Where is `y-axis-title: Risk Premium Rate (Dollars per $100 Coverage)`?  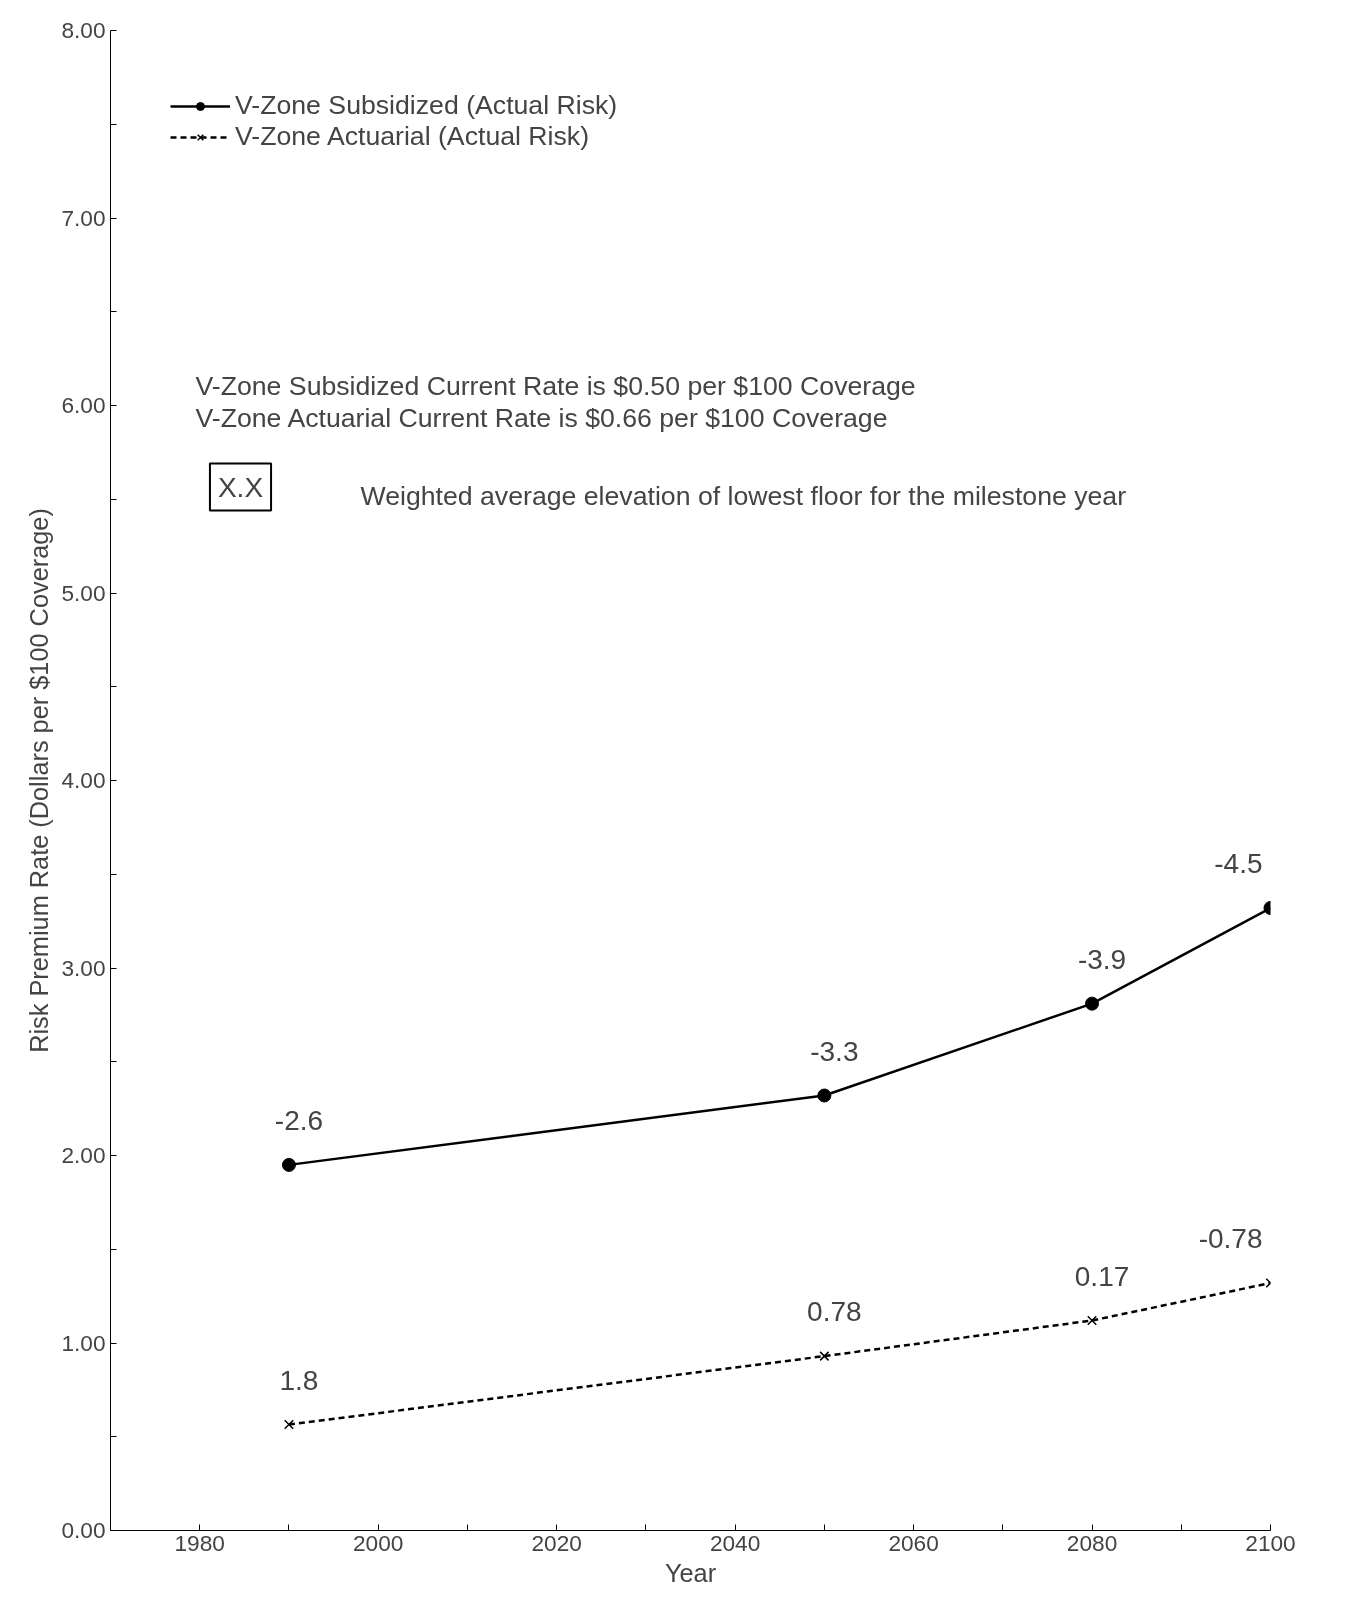
y-axis-title: Risk Premium Rate (Dollars per $100 Coverage) is located at coordinates (39, 780).